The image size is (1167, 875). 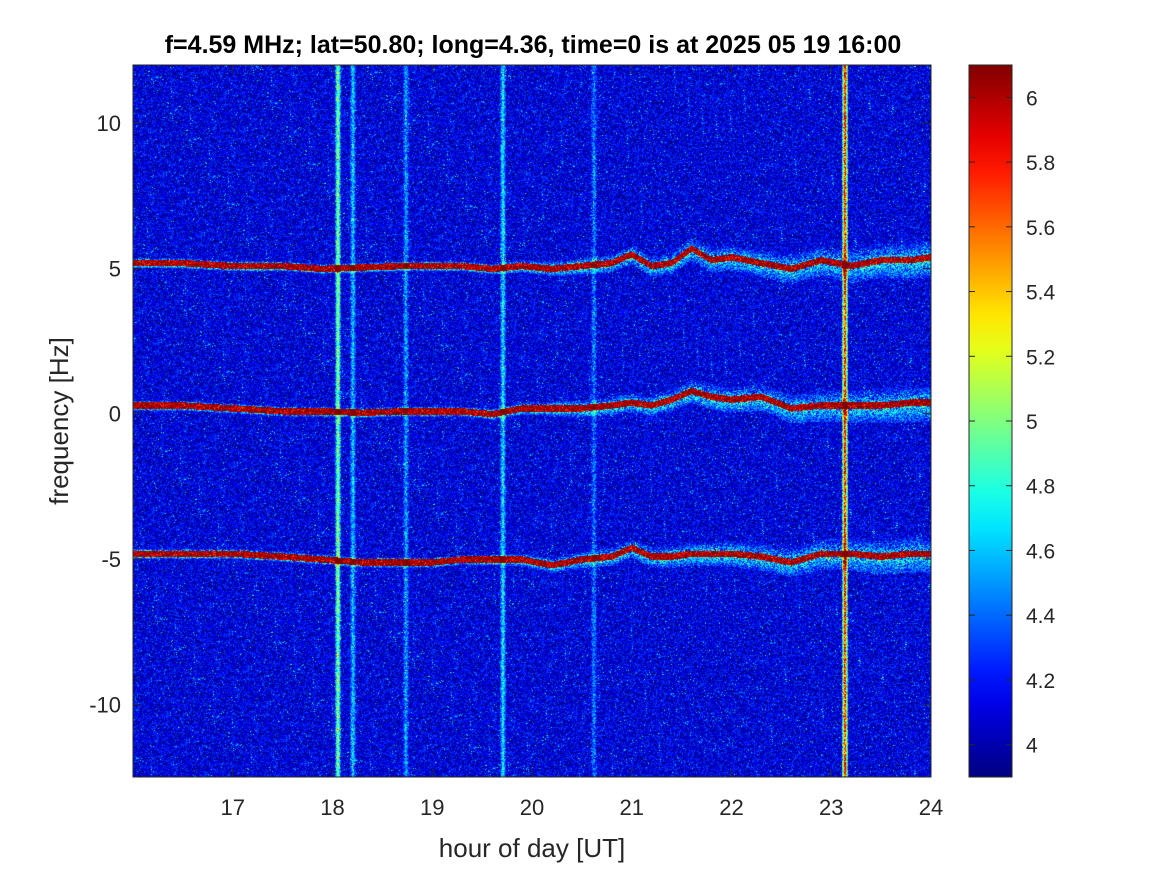 I want to click on colorbar-axis: 4 4.2 4.4 4.6 4.8 5 5.2 5.4 5.6 5.8 6, so click(x=1012, y=422).